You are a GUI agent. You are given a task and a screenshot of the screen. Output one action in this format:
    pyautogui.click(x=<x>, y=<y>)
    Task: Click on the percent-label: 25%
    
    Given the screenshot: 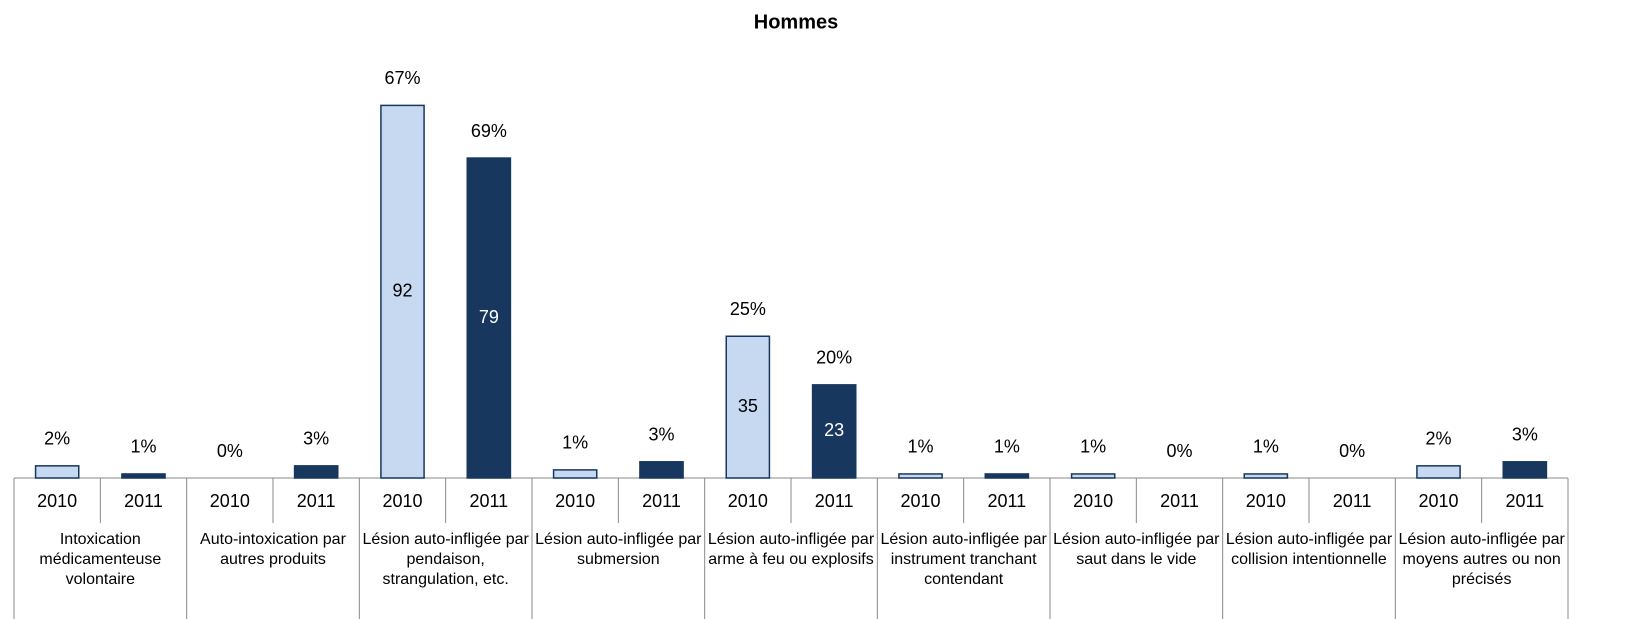 What is the action you would take?
    pyautogui.click(x=748, y=309)
    